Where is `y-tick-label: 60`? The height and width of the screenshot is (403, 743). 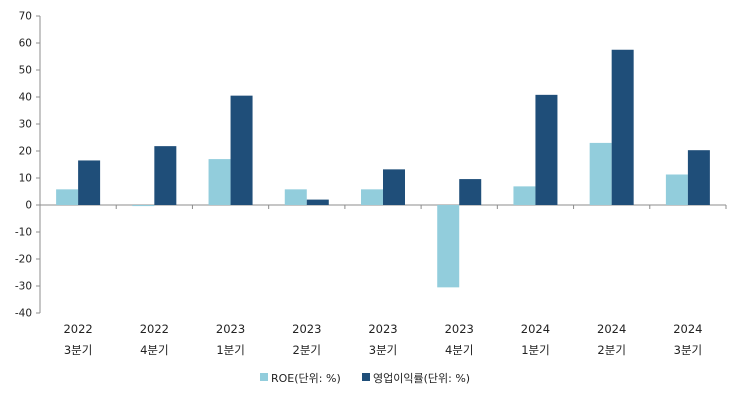 y-tick-label: 60 is located at coordinates (25, 44).